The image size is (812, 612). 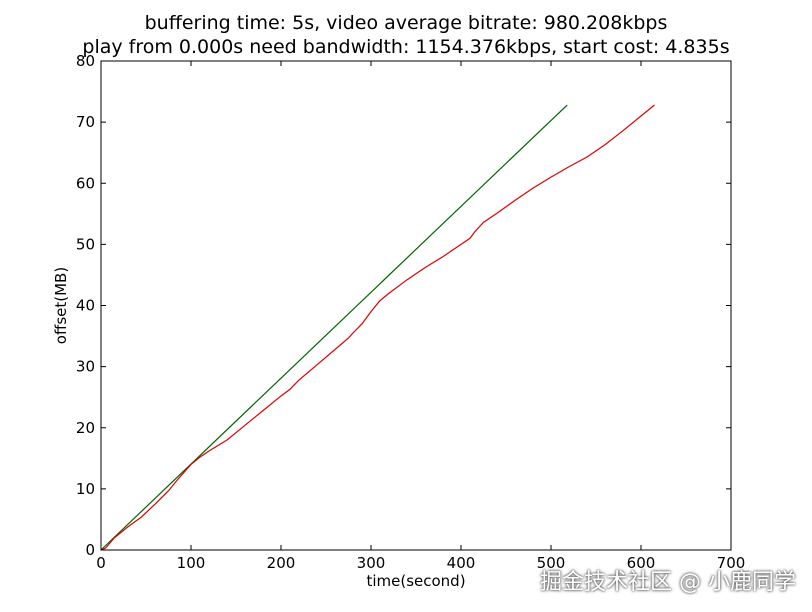 What do you see at coordinates (281, 563) in the screenshot?
I see `x-tick-label: 200` at bounding box center [281, 563].